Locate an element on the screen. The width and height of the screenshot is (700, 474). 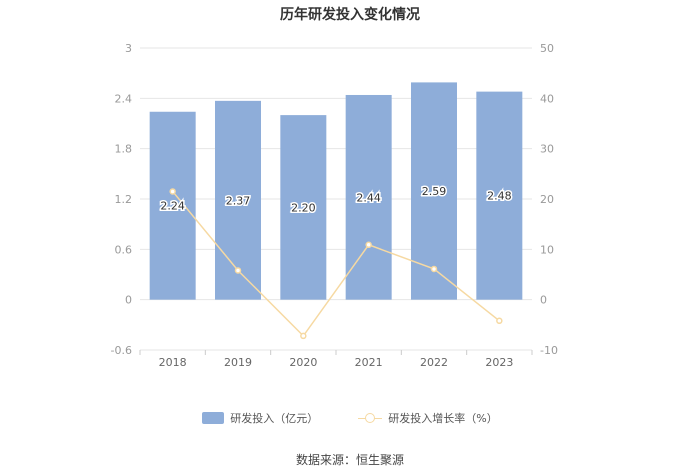
y-right-tick-label: 40 is located at coordinates (547, 98).